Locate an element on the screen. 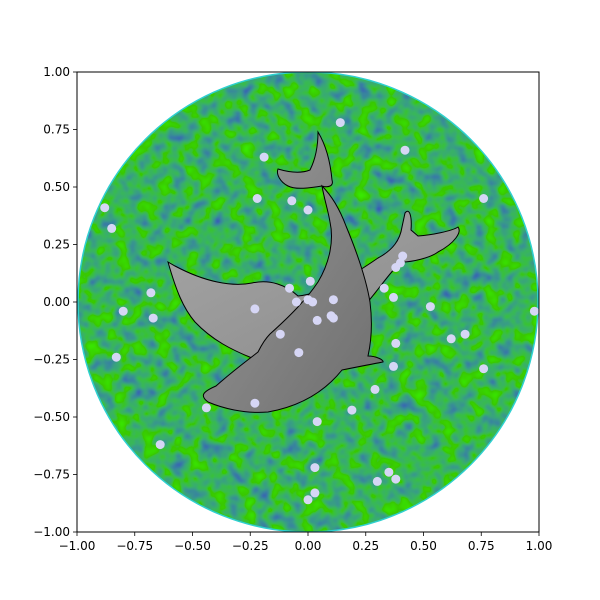  y-tick-label: −1.00 is located at coordinates (51, 532).